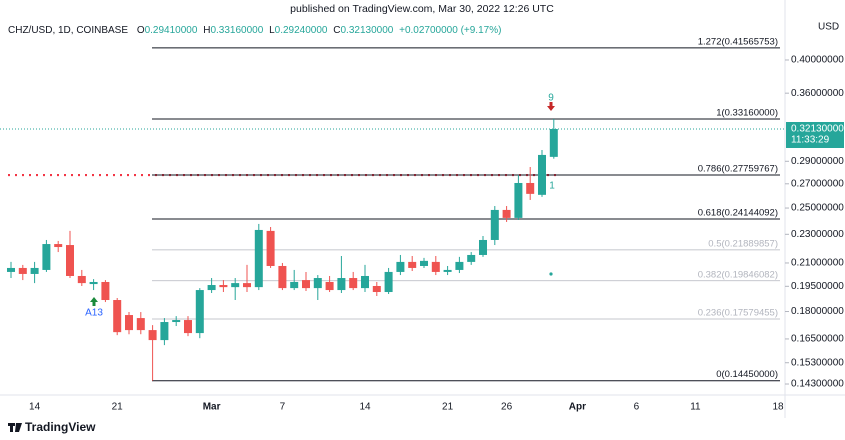 The image size is (845, 440). What do you see at coordinates (817, 208) in the screenshot?
I see `y-tick-label: 0.25000000` at bounding box center [817, 208].